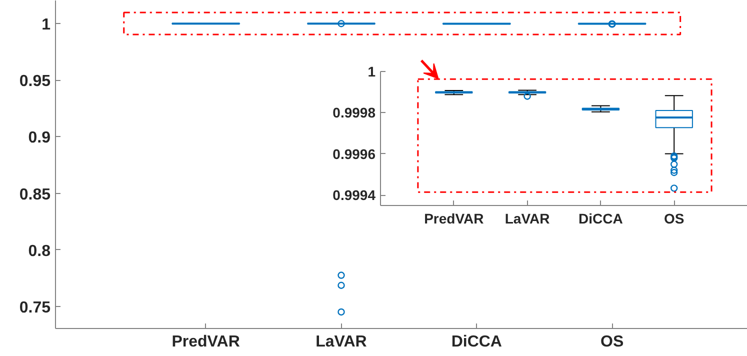  What do you see at coordinates (354, 195) in the screenshot?
I see `y-tick-label: 0.9994` at bounding box center [354, 195].